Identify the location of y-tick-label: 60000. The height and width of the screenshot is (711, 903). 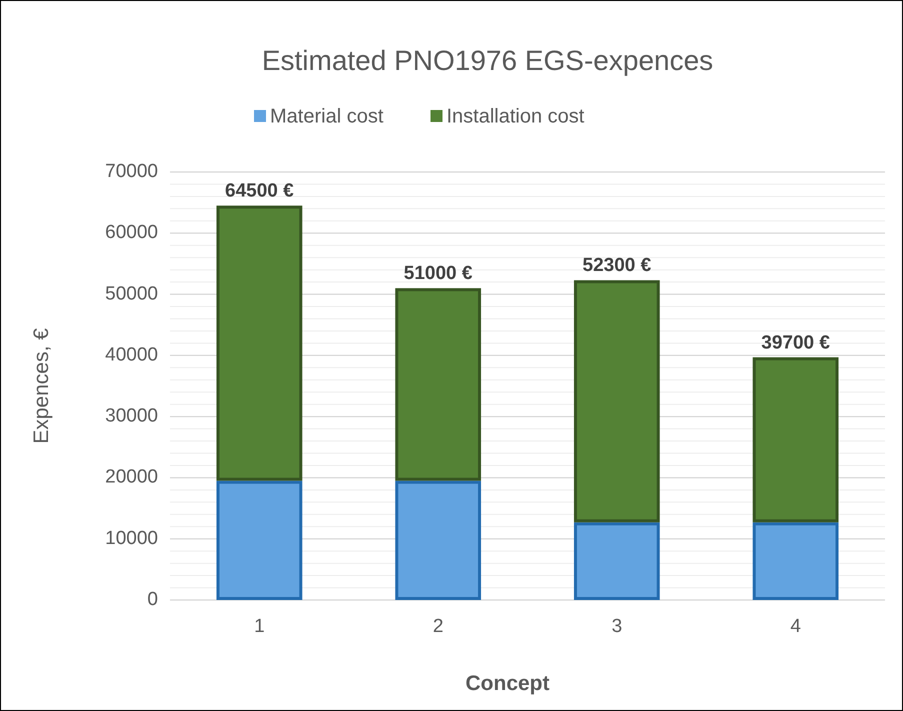
(131, 233).